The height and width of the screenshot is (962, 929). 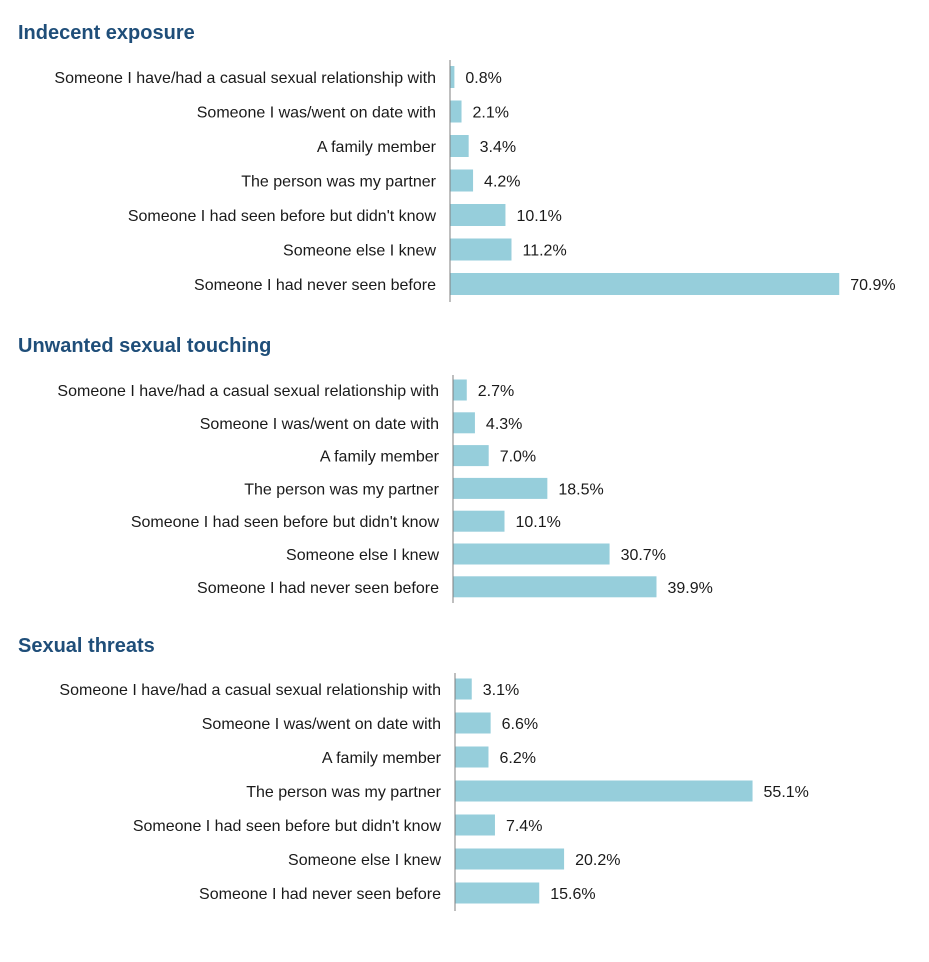 I want to click on data-label: 11.2%, so click(x=544, y=251).